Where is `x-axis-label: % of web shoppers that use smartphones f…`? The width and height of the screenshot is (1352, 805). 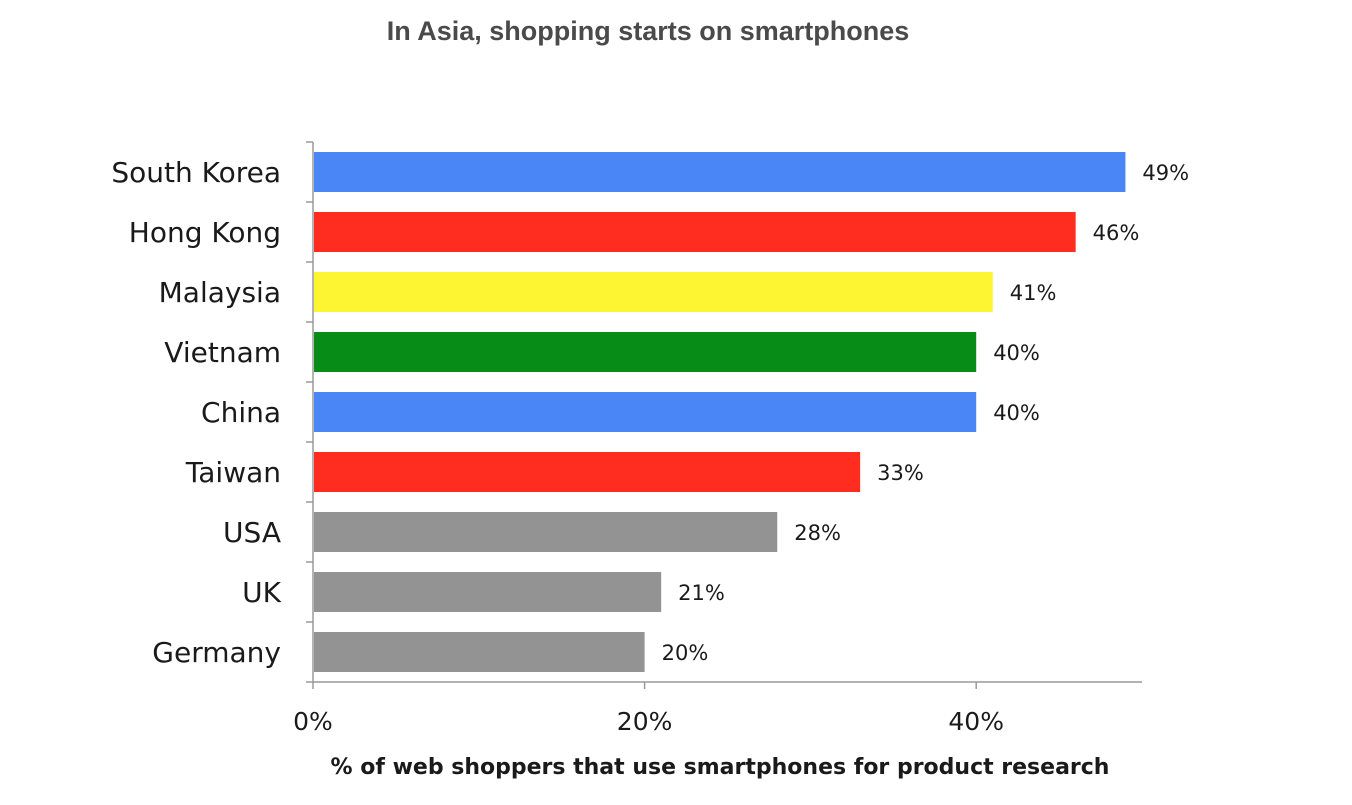 x-axis-label: % of web shoppers that use smartphones f… is located at coordinates (720, 767).